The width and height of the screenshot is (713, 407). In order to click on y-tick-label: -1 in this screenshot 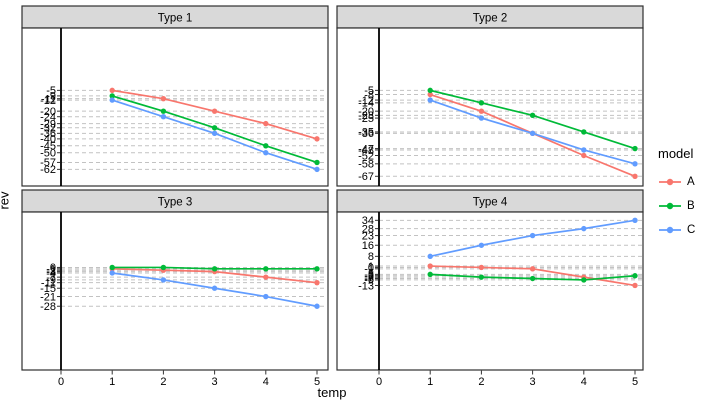, I will do `click(51, 270)`.